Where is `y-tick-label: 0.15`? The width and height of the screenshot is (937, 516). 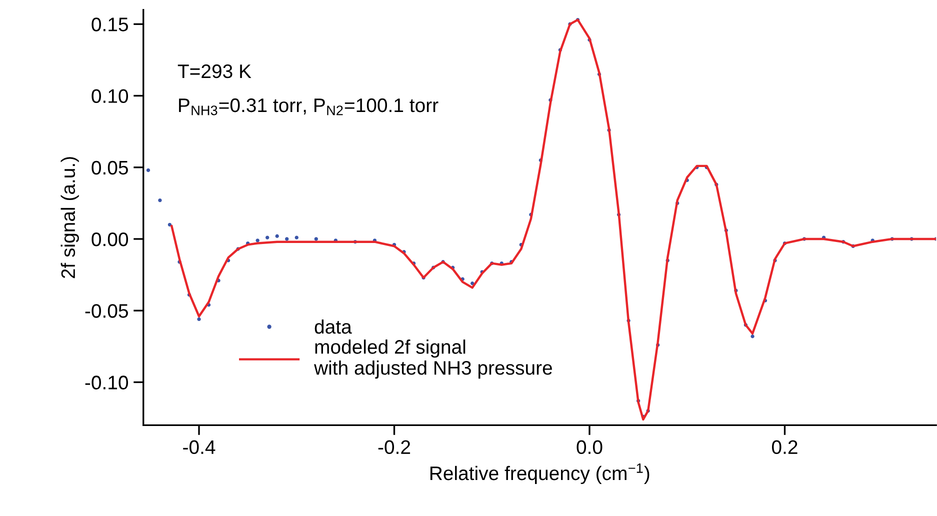
y-tick-label: 0.15 is located at coordinates (110, 25).